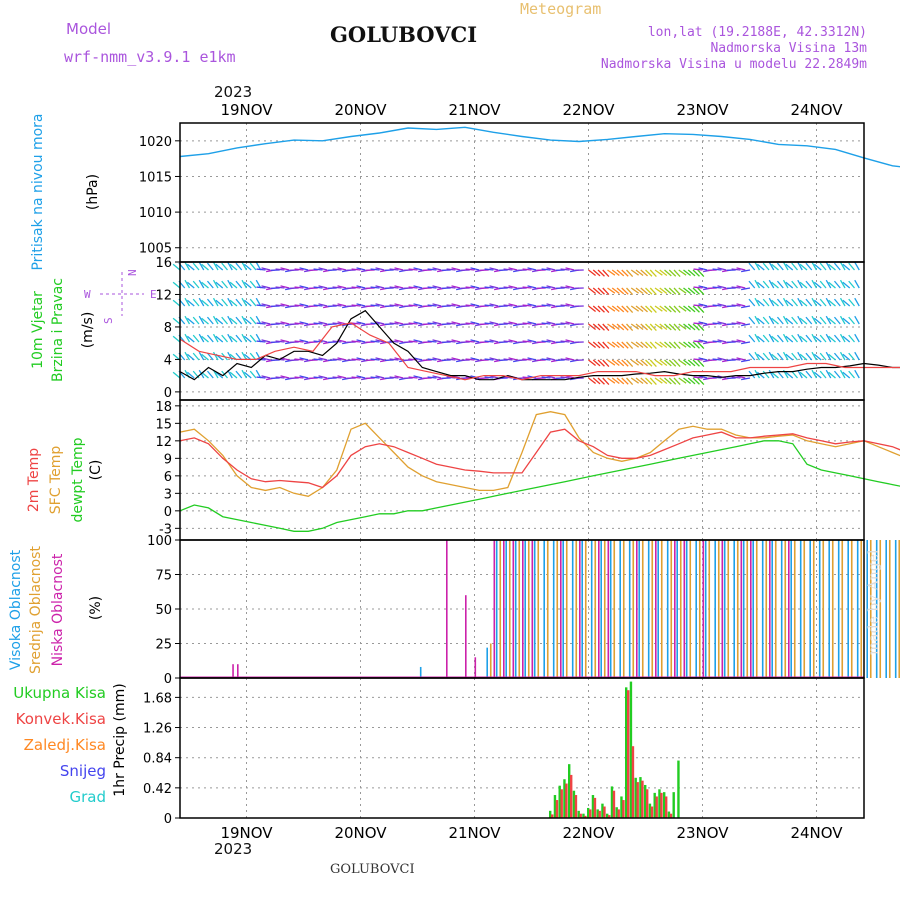  I want to click on temp2m-line, so click(539, 458).